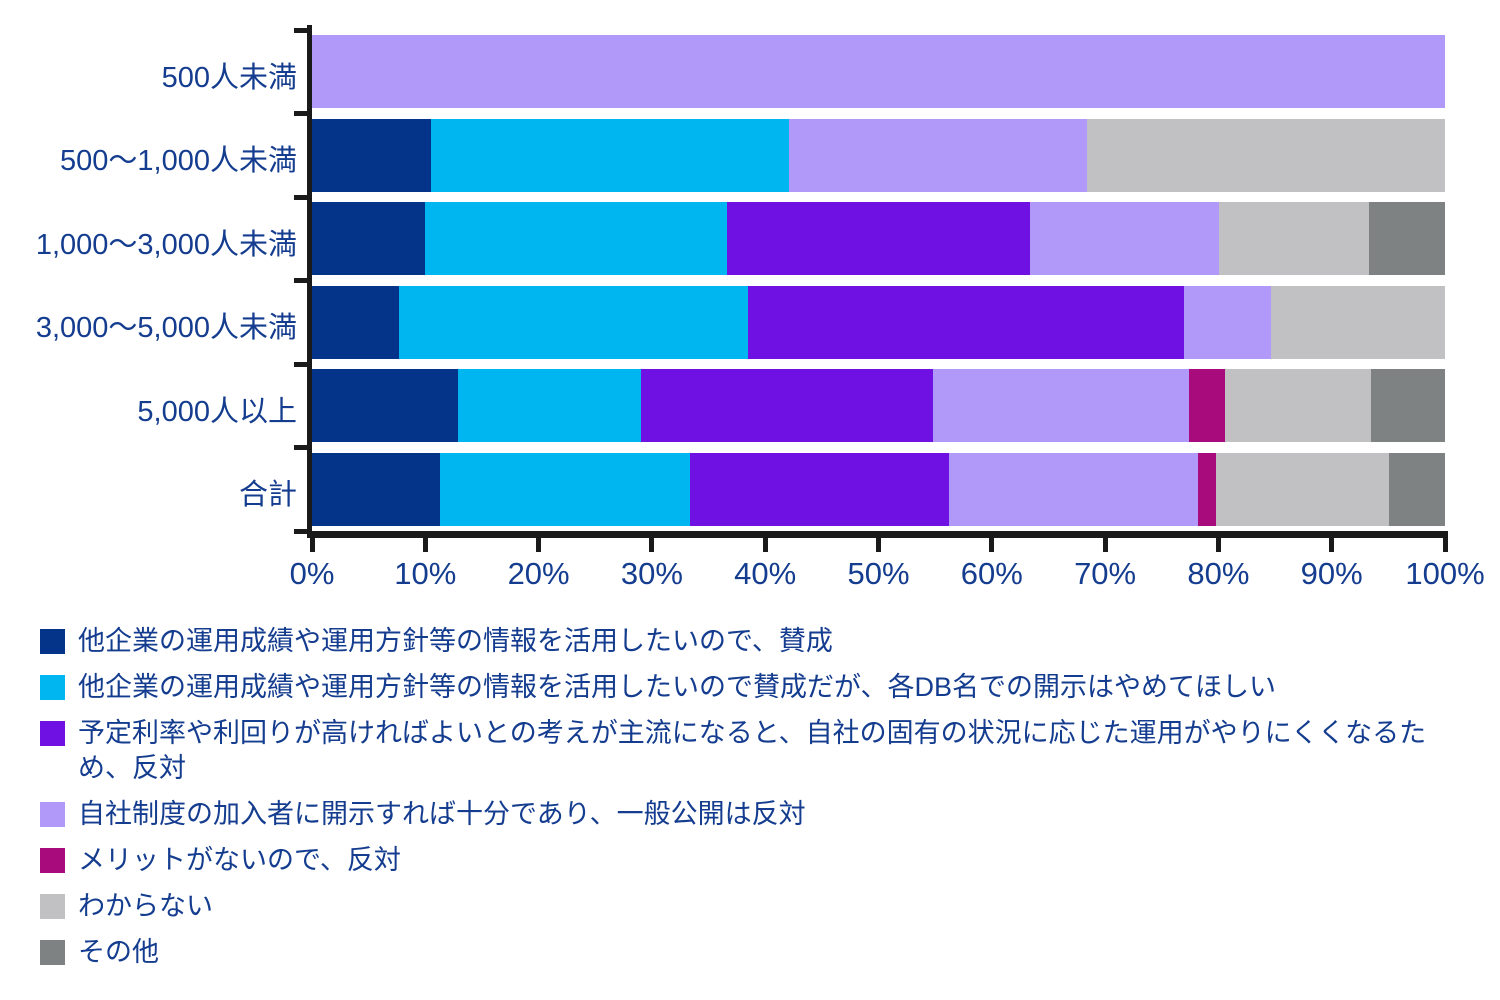  What do you see at coordinates (991, 573) in the screenshot?
I see `x-axis-tick-label: 60%` at bounding box center [991, 573].